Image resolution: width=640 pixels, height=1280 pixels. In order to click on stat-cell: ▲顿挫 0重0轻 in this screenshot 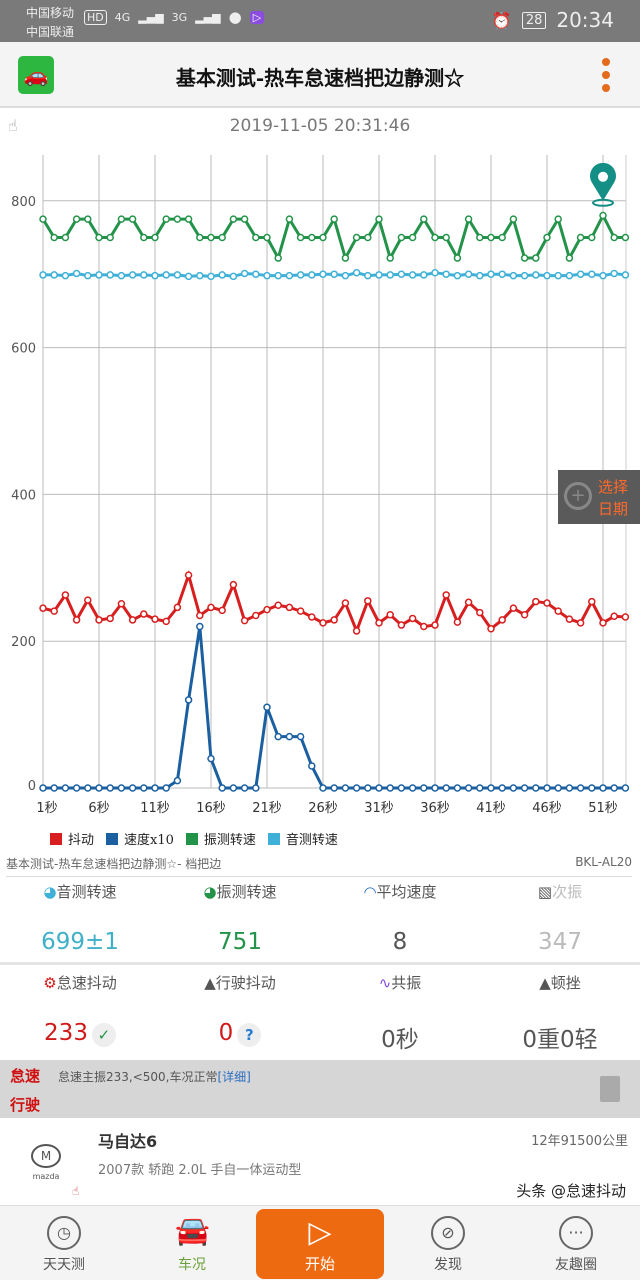, I will do `click(560, 1014)`.